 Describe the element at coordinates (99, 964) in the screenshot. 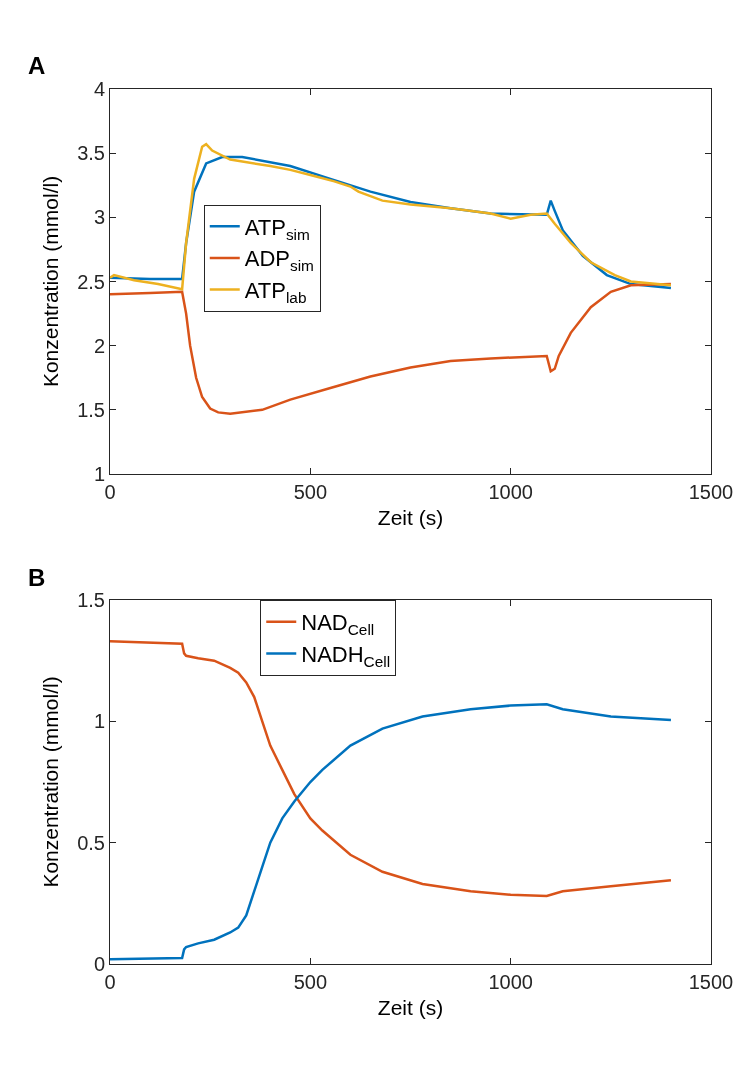

I see `y-tick-label: 0` at that location.